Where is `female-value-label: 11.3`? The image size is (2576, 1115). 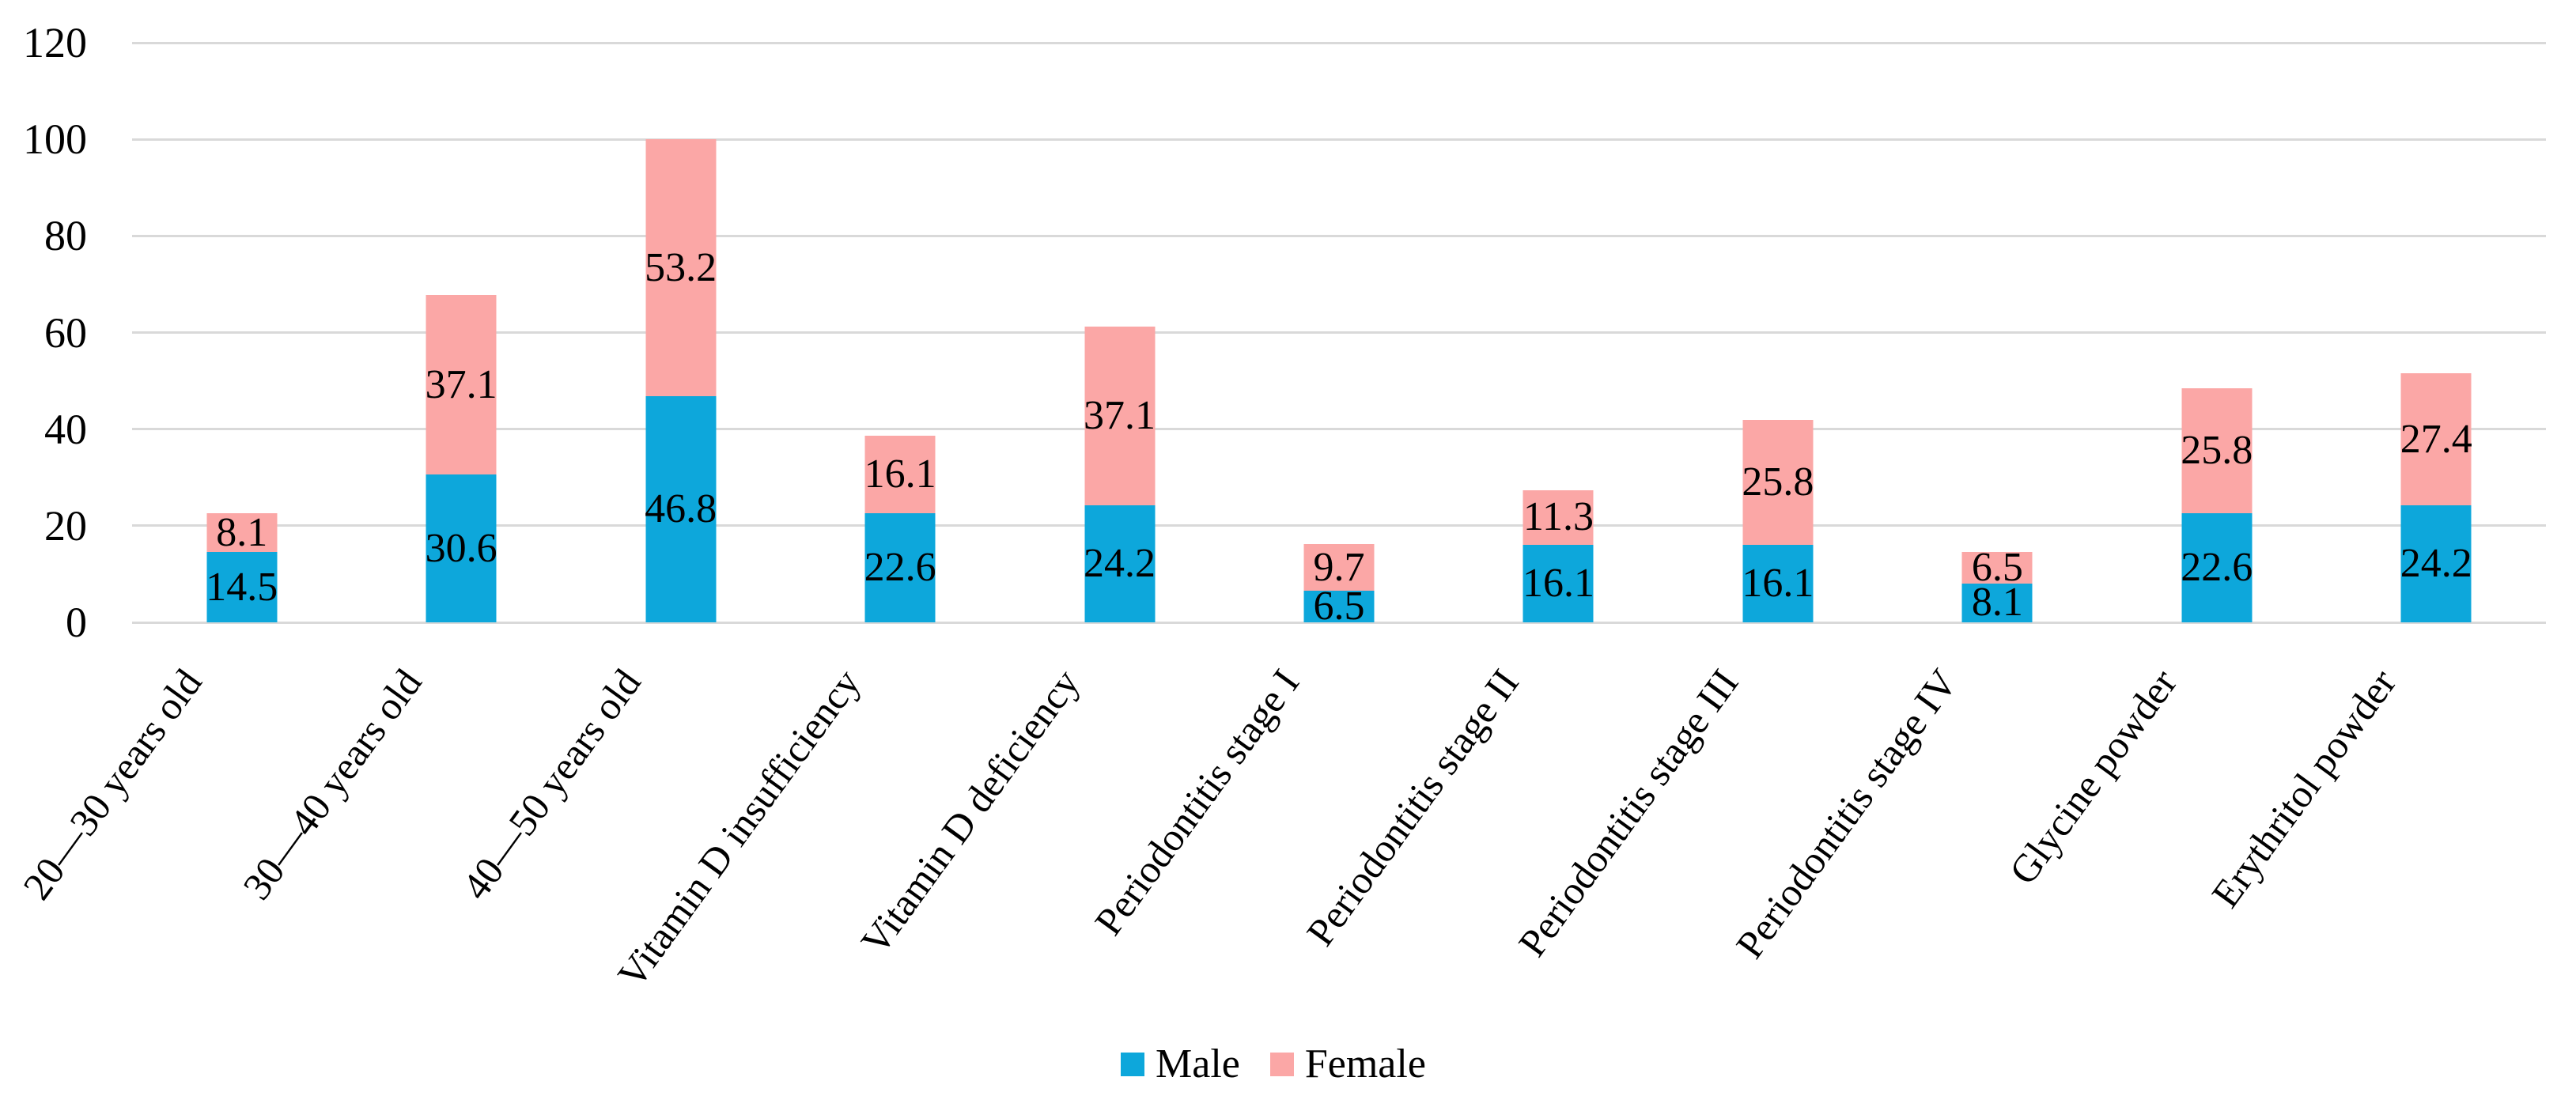
female-value-label: 11.3 is located at coordinates (1559, 517).